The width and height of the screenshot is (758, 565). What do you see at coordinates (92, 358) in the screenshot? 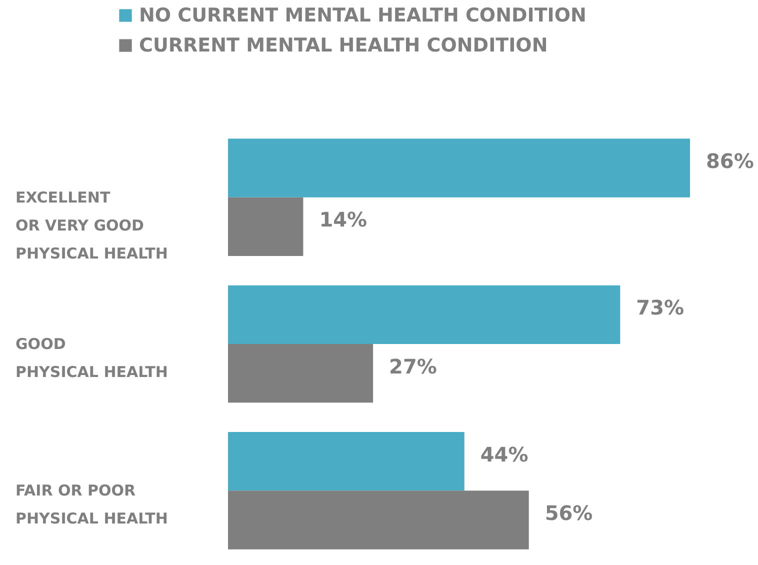
I see `y-tick-label: GOOD PHYSICAL HEALTH` at bounding box center [92, 358].